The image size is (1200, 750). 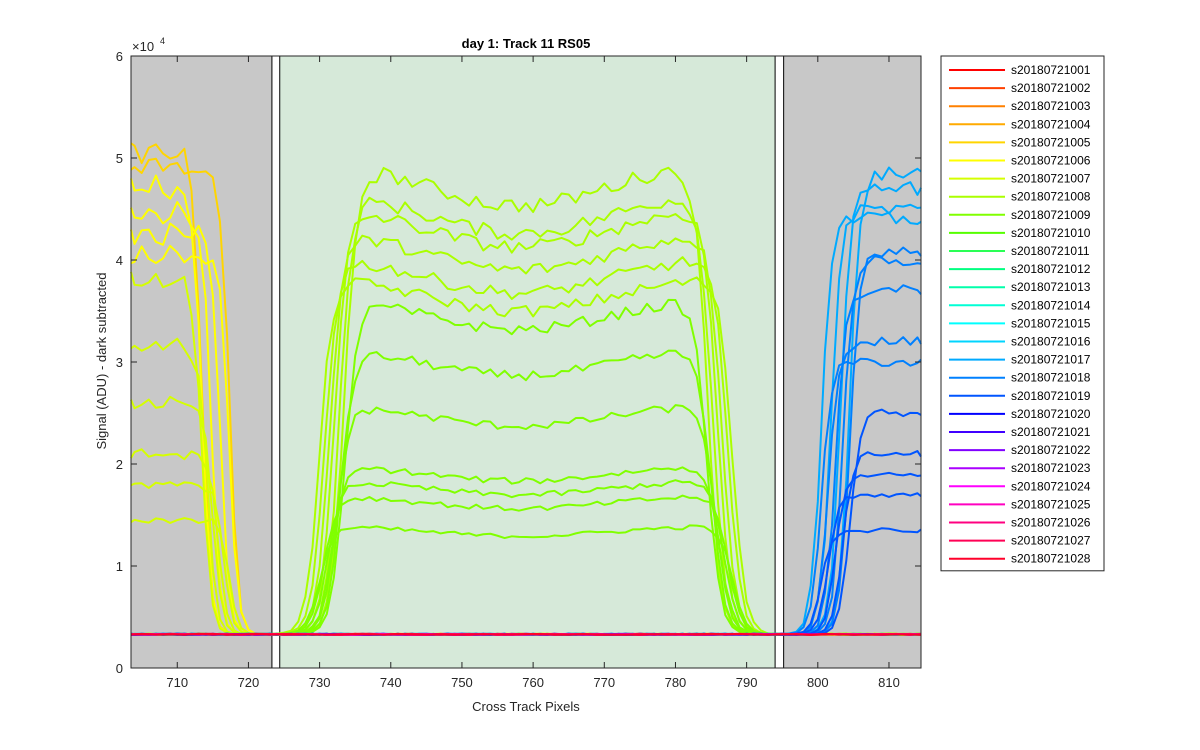 What do you see at coordinates (177, 682) in the screenshot?
I see `x-tick-label: 710` at bounding box center [177, 682].